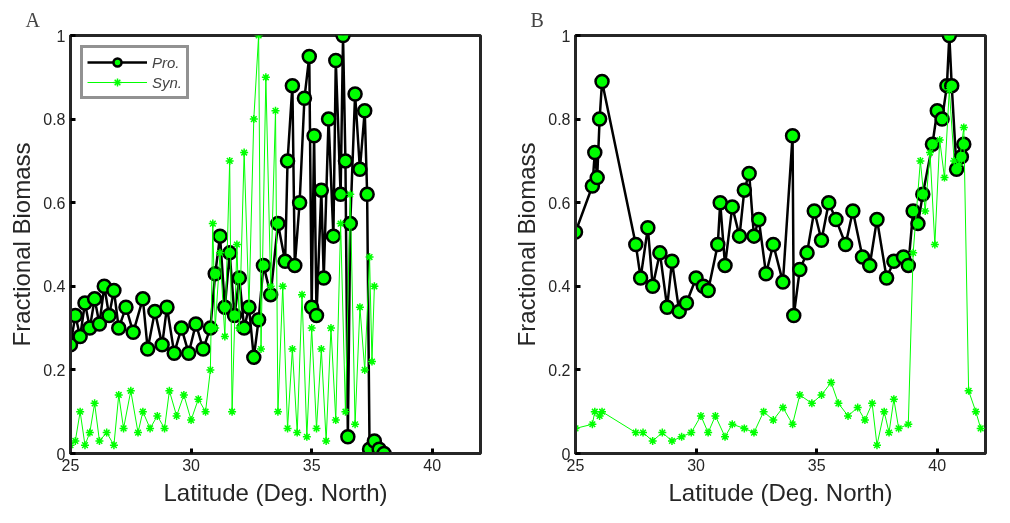  Describe the element at coordinates (537, 19) in the screenshot. I see `chart-title: B` at that location.